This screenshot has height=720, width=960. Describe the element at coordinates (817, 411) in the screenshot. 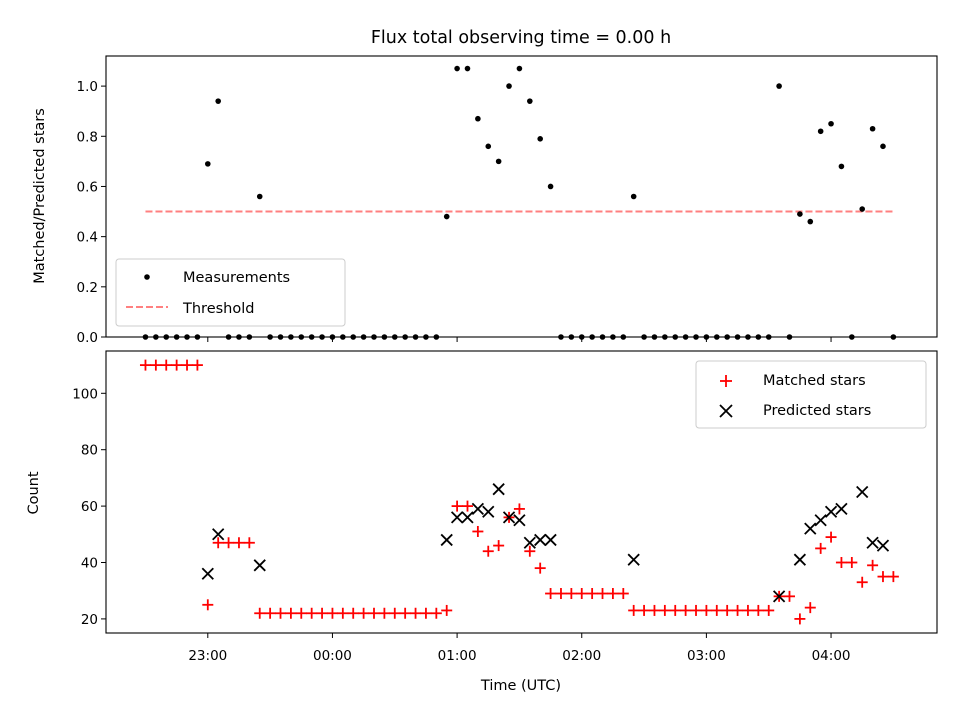

I see `legend-predicted-label: Predicted stars` at that location.